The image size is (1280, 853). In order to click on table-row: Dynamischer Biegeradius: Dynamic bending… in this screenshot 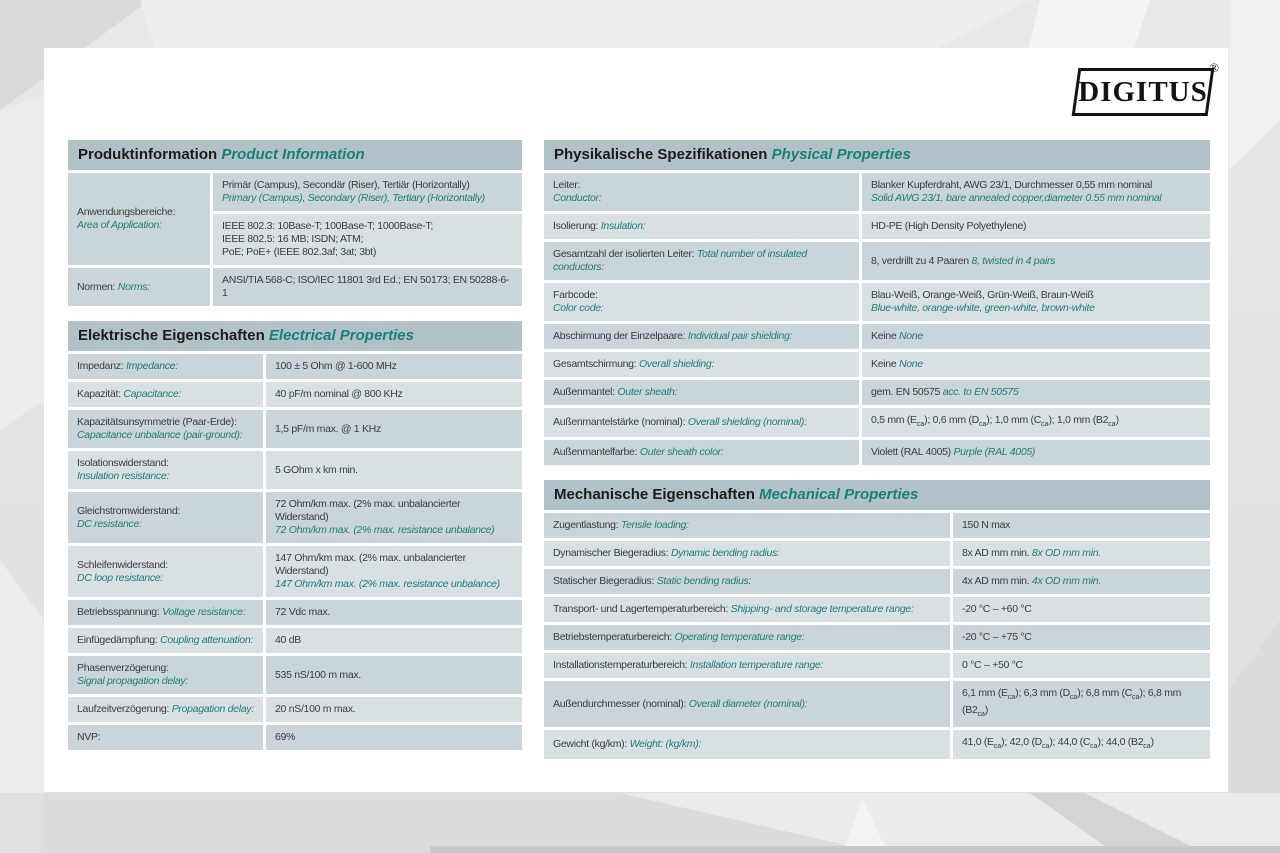, I will do `click(877, 554)`.